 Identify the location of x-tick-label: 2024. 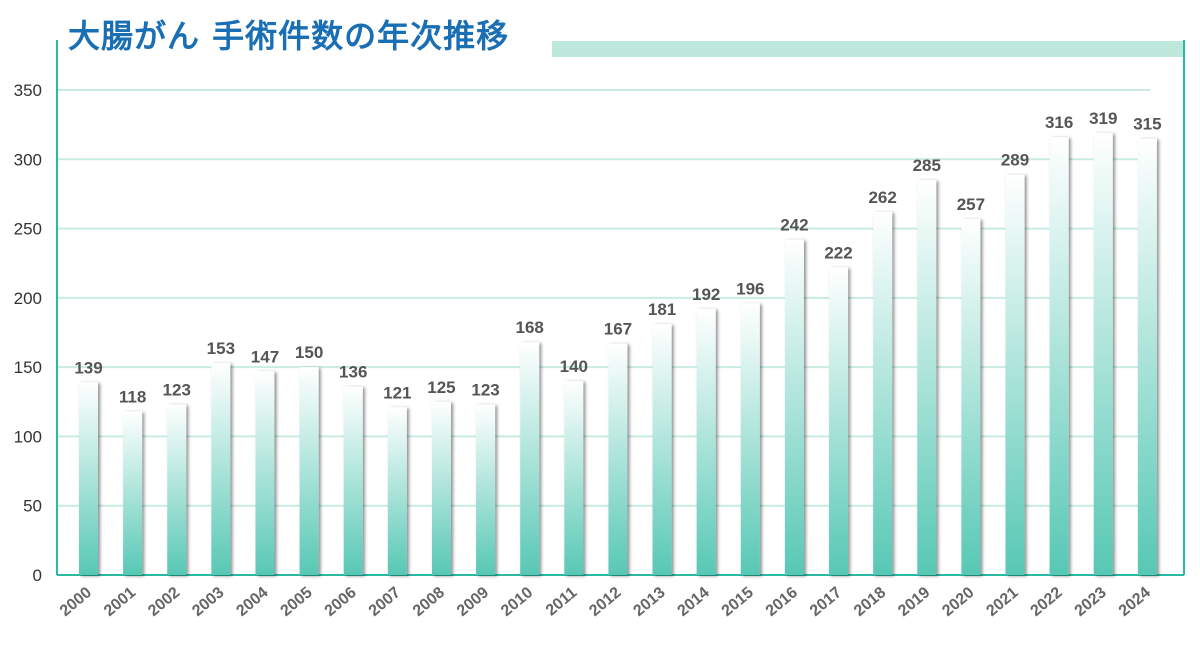
(1135, 602).